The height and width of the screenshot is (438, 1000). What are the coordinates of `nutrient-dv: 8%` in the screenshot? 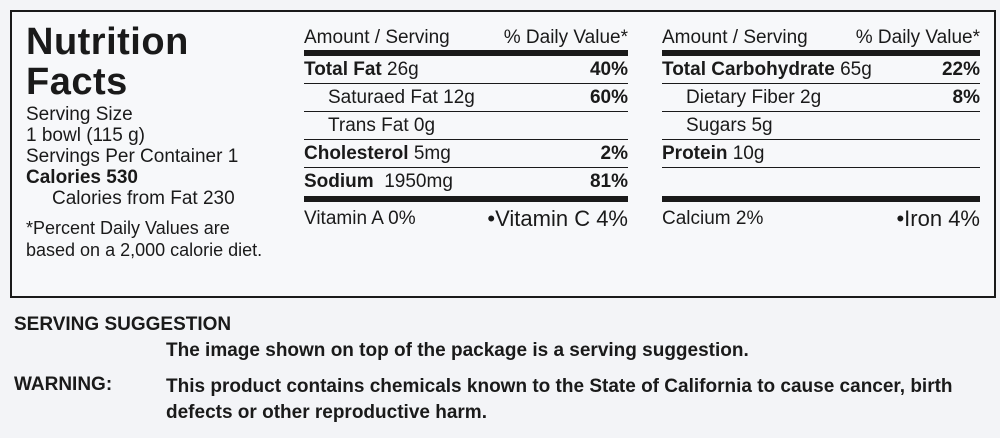 It's located at (966, 97).